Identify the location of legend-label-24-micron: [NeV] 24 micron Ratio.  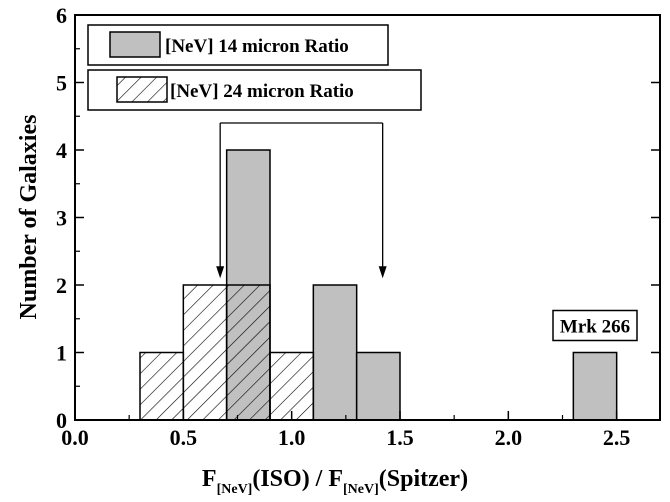
(262, 91).